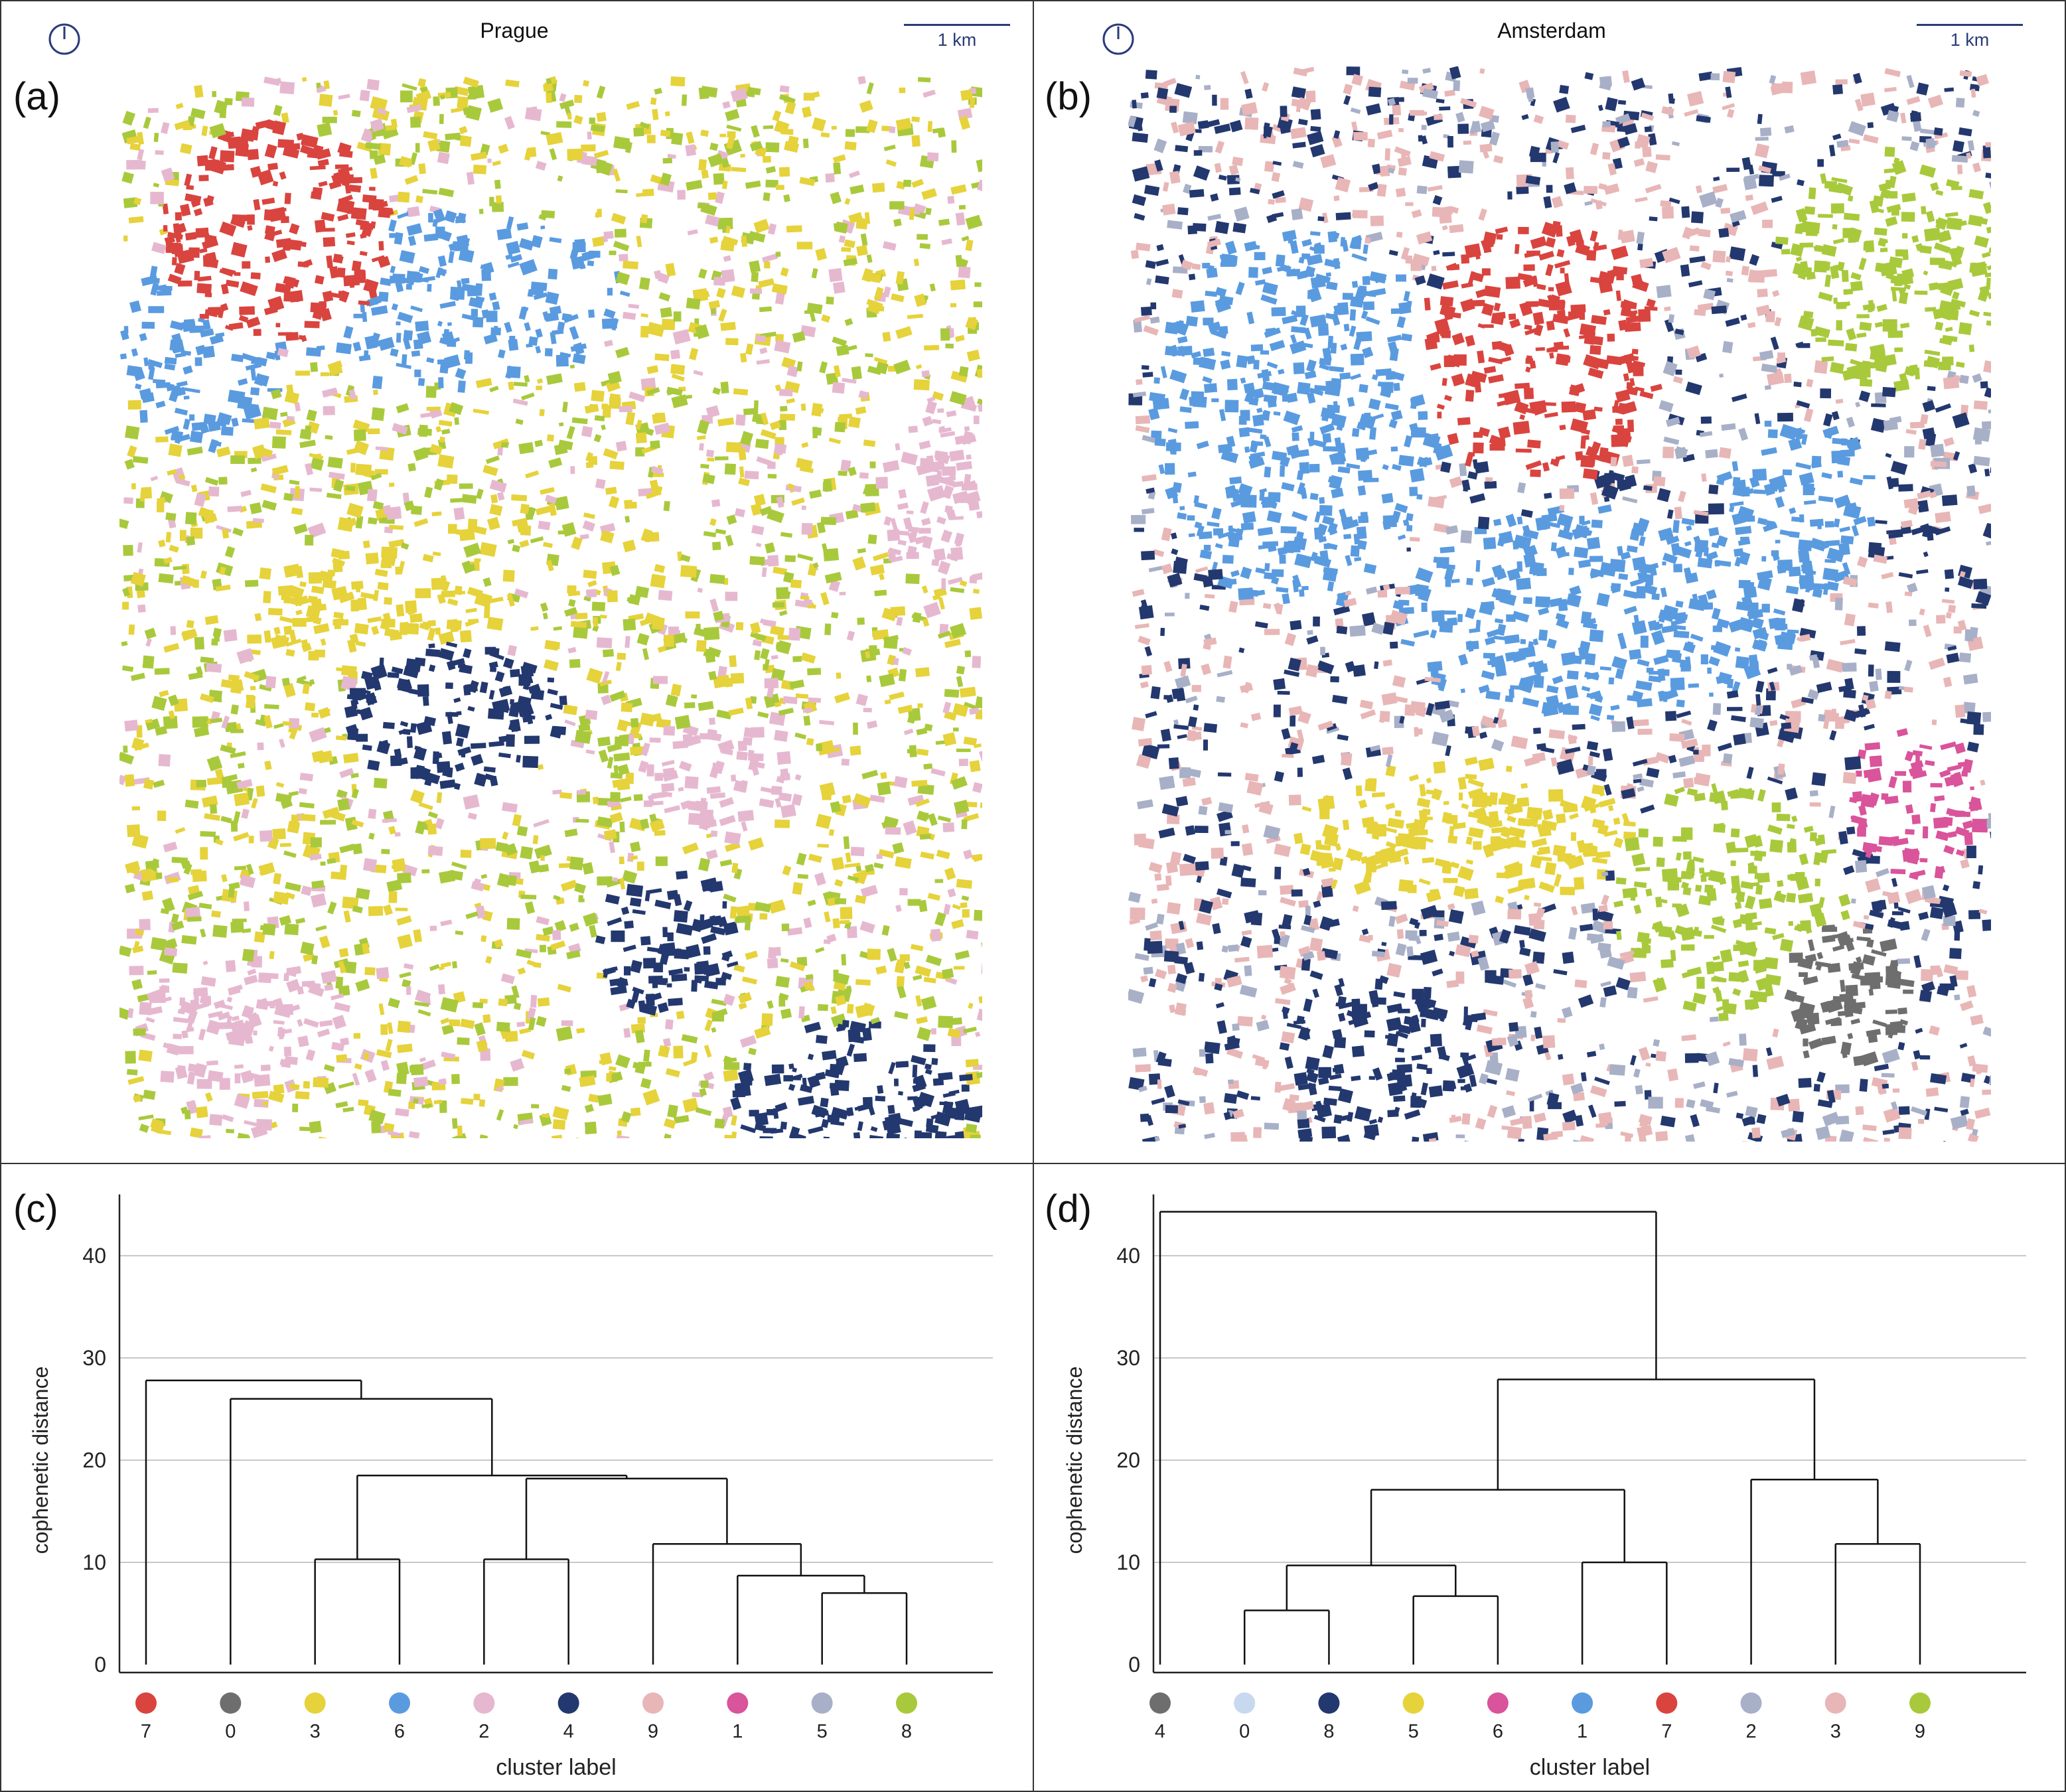 The height and width of the screenshot is (1792, 2066). I want to click on panel-divider-vertical, so click(1033, 896).